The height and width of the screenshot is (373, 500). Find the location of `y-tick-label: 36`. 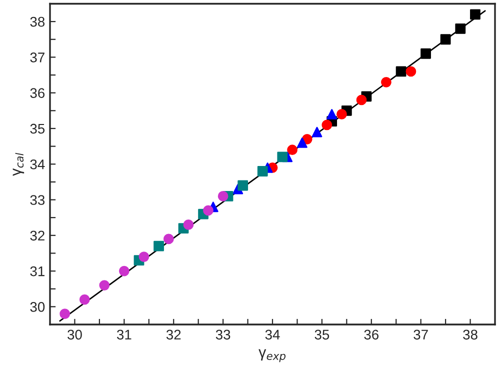

y-tick-label: 36 is located at coordinates (37, 93).